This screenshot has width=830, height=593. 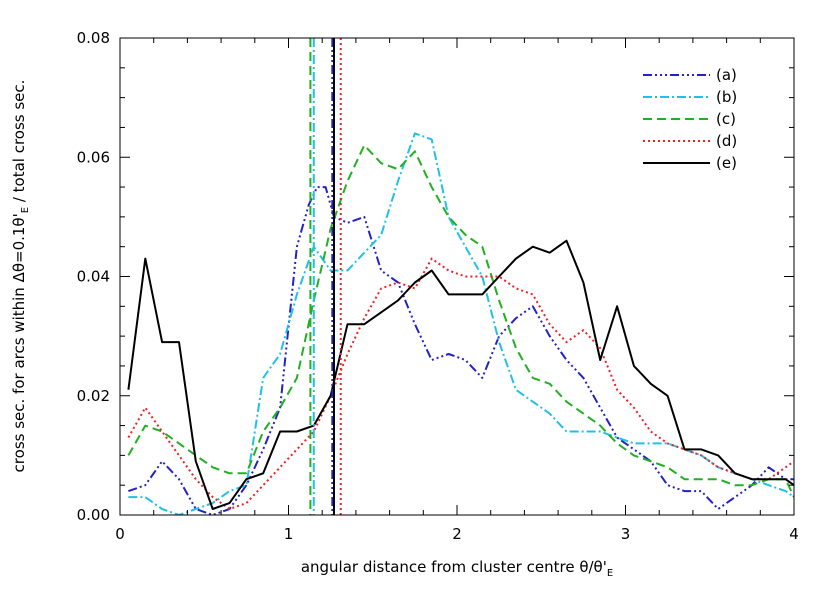 I want to click on x-tick-label: 3, so click(x=626, y=534).